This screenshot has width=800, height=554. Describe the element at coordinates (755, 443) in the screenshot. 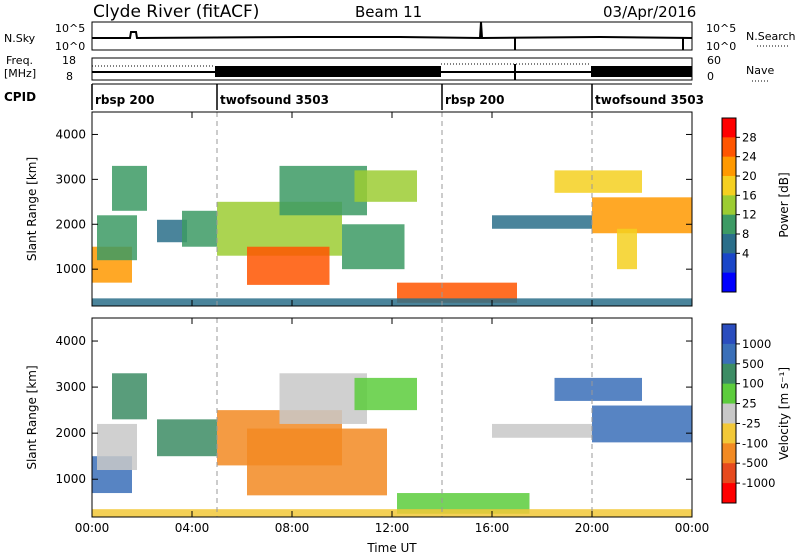

I see `colorbar-tick-label: -100` at that location.